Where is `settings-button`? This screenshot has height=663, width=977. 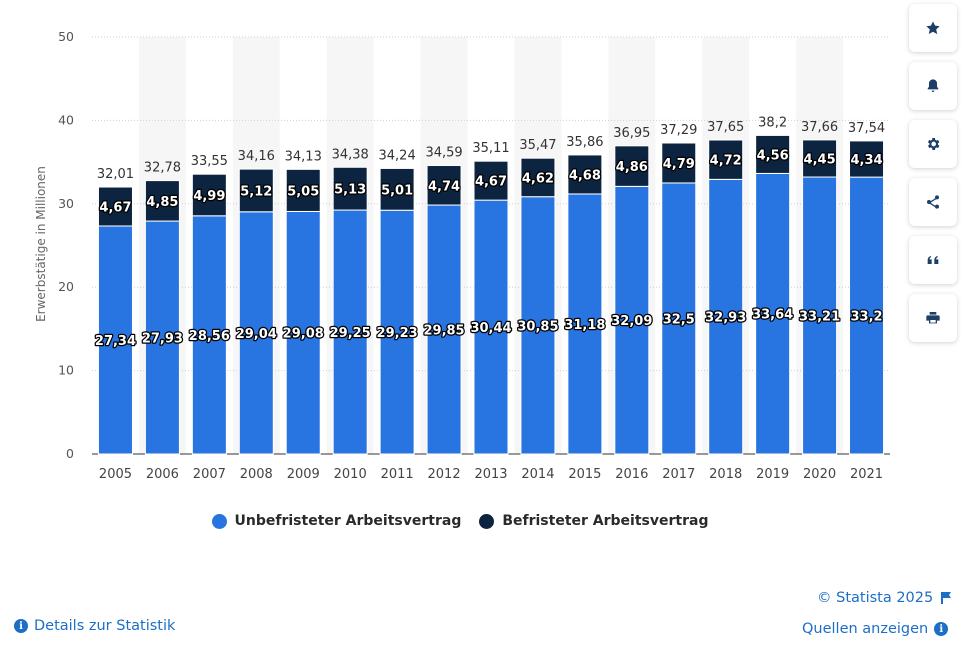 settings-button is located at coordinates (933, 144).